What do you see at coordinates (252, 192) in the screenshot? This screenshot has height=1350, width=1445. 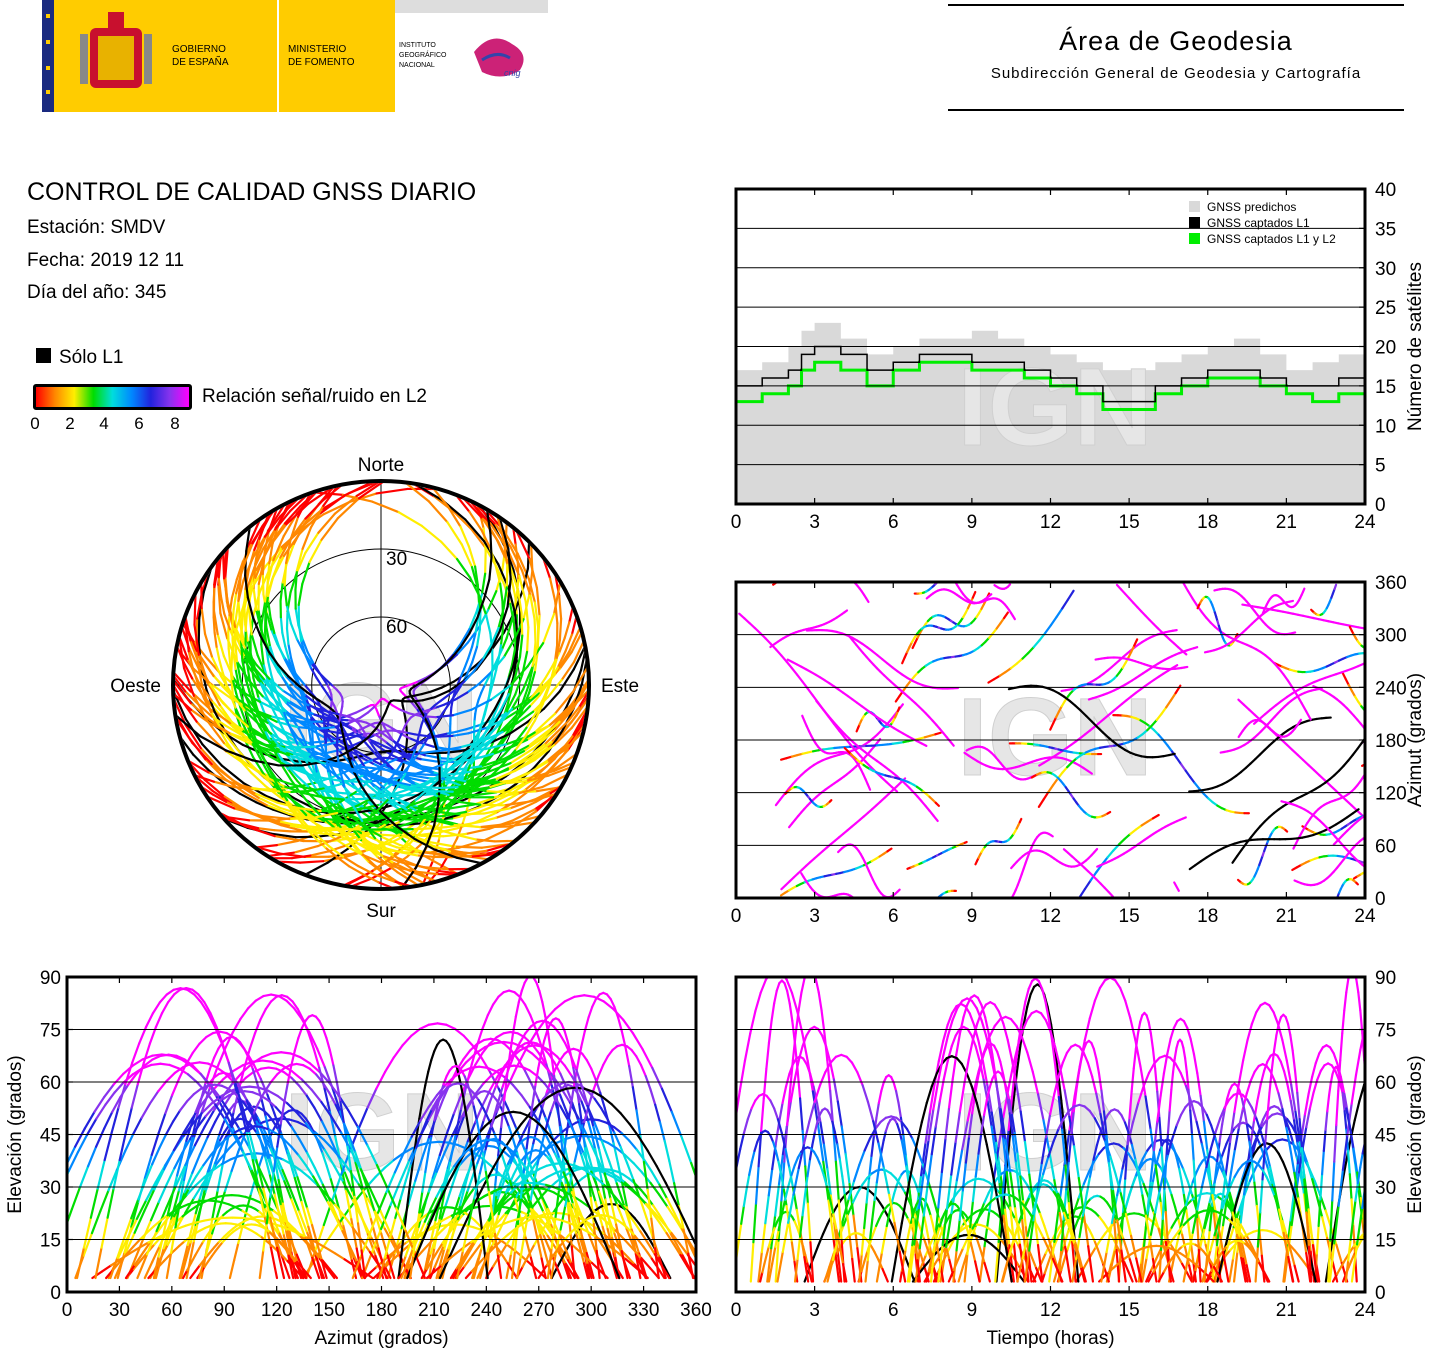 I see `report-title: CONTROL DE CALIDAD GNSS DIARIO` at bounding box center [252, 192].